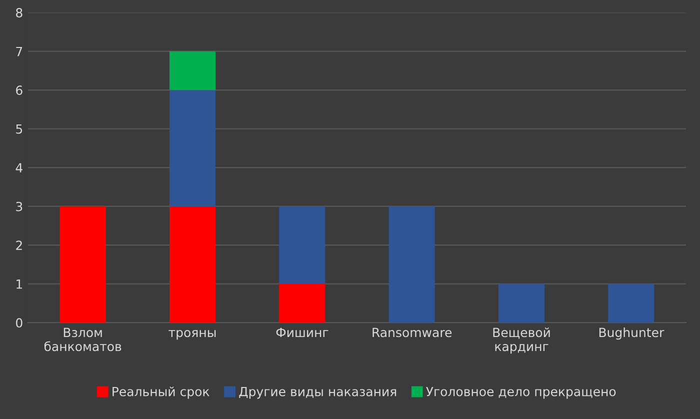 This screenshot has height=419, width=700. I want to click on x-tick-label: Фишинг, so click(302, 332).